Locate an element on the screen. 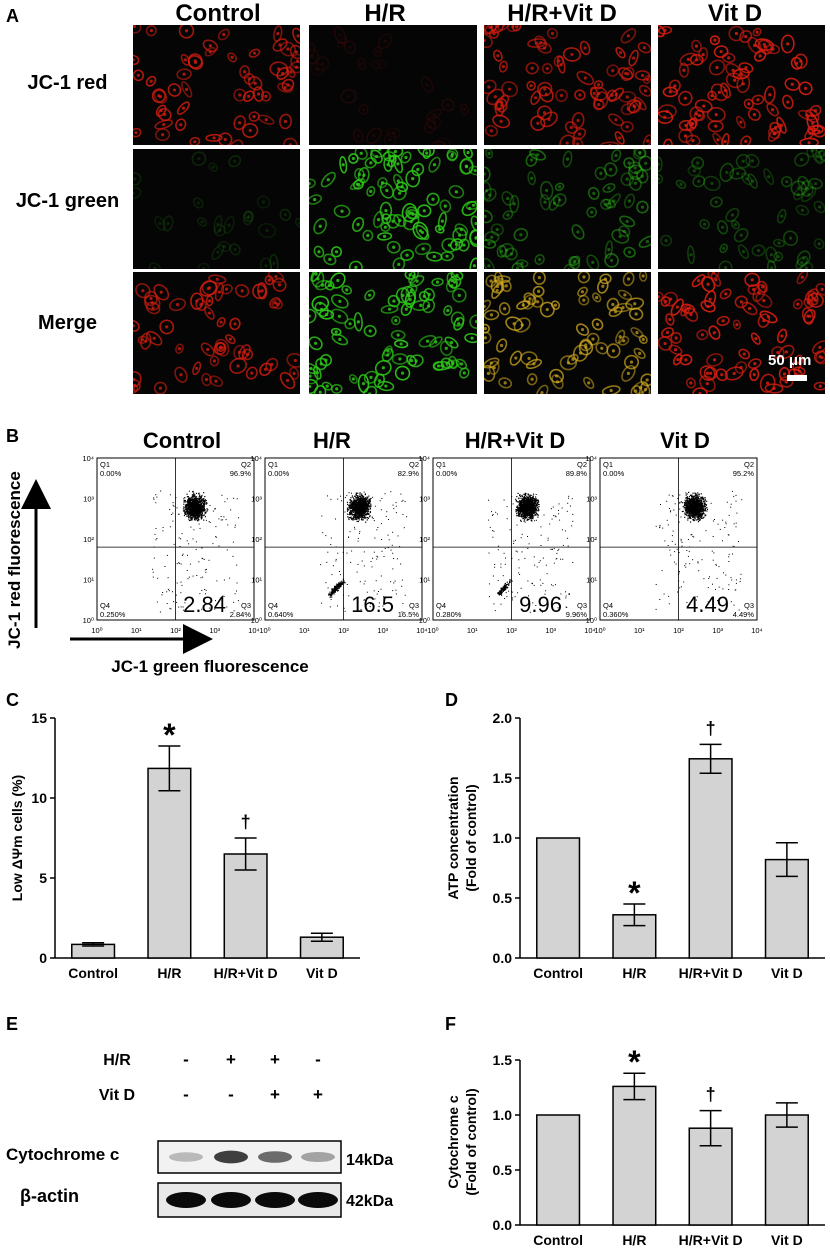 This screenshot has height=1255, width=830. b-col-title-hr: H/R is located at coordinates (332, 440).